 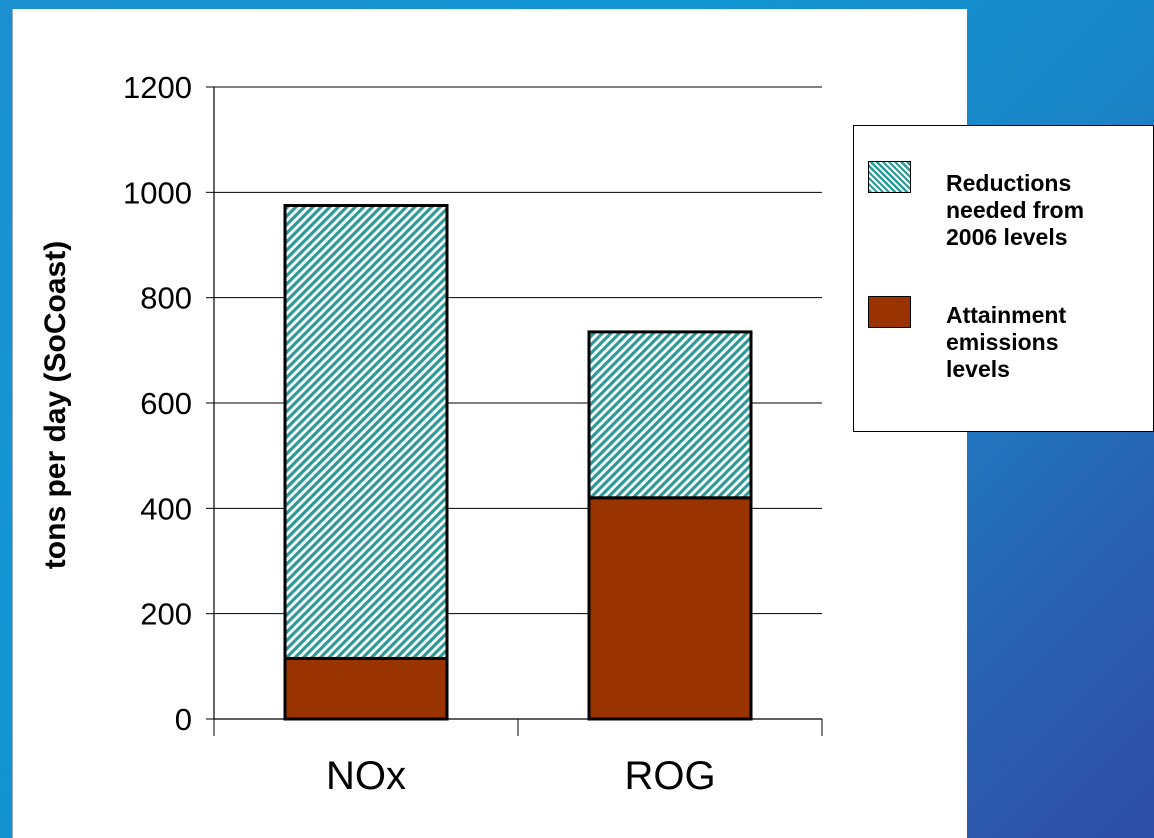 What do you see at coordinates (166, 403) in the screenshot?
I see `y-tick-label: 600` at bounding box center [166, 403].